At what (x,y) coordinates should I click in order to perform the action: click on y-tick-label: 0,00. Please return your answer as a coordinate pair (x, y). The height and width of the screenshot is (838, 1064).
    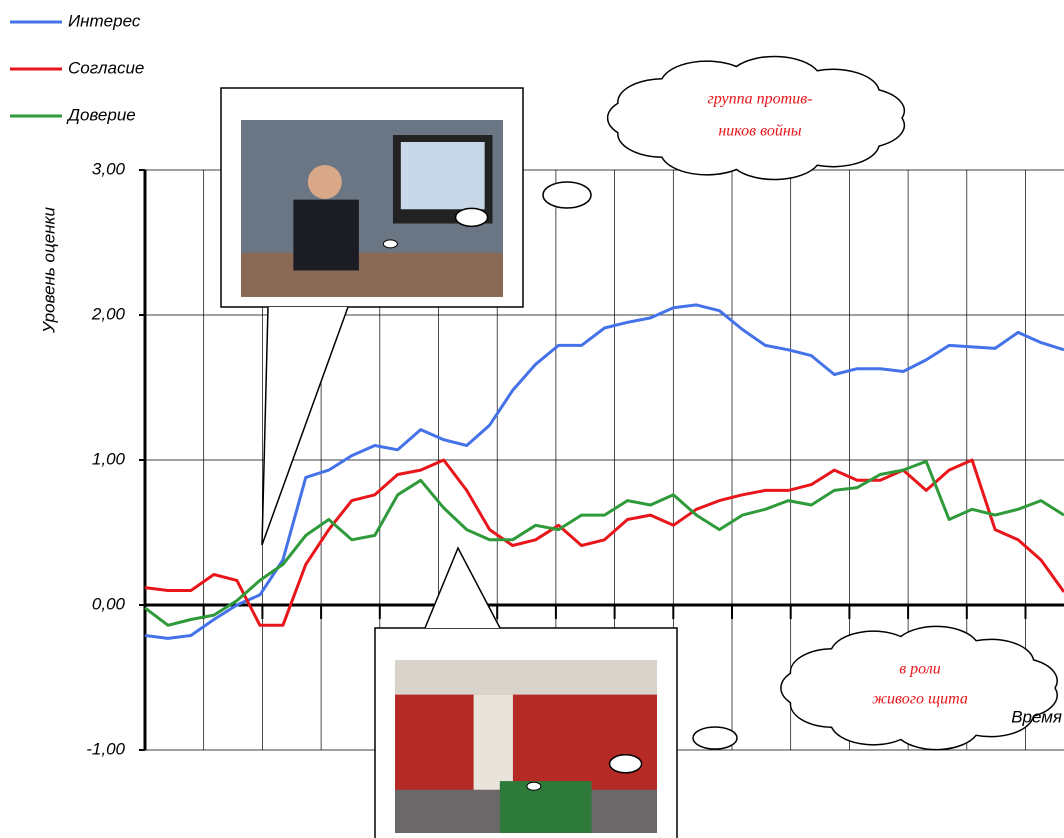
    Looking at the image, I should click on (109, 603).